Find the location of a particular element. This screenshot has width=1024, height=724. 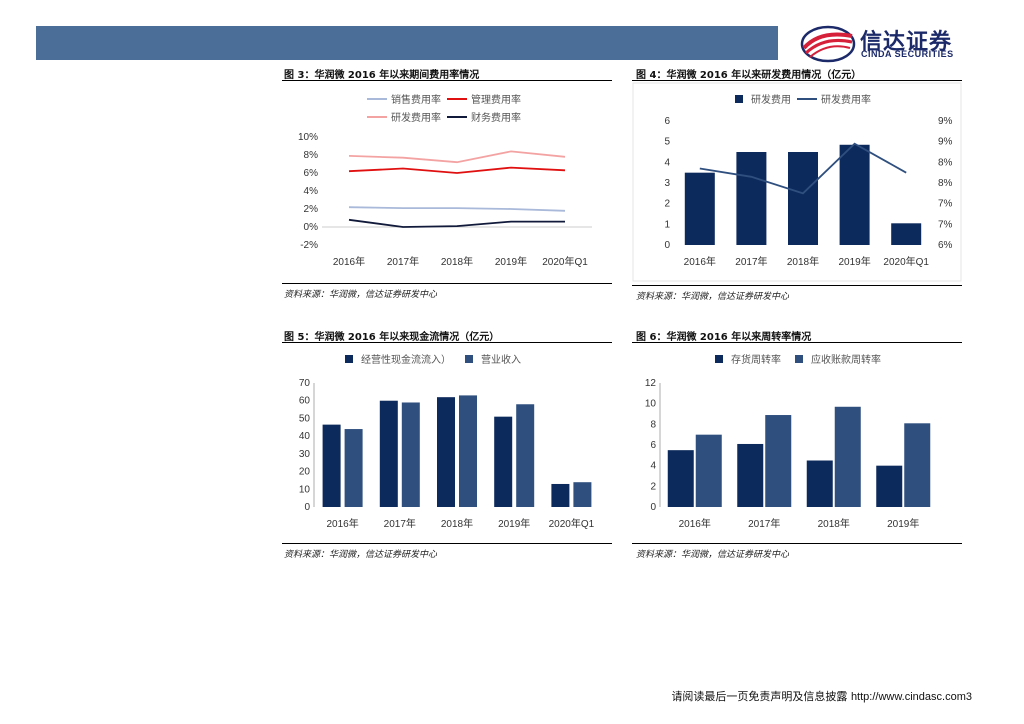

y-tick-label: -2% is located at coordinates (309, 245).